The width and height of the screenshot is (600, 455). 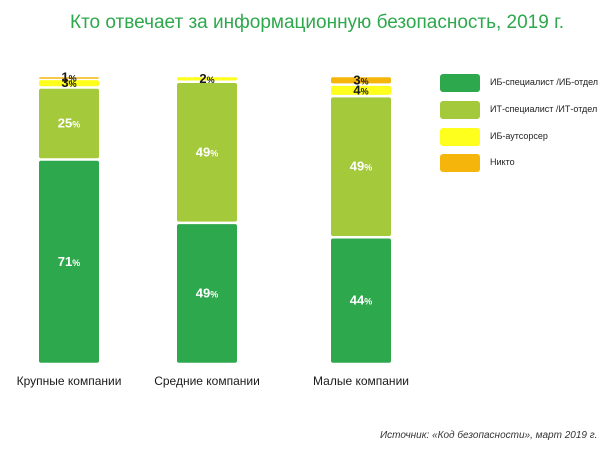 I want to click on legend-label: Никто, so click(x=502, y=162).